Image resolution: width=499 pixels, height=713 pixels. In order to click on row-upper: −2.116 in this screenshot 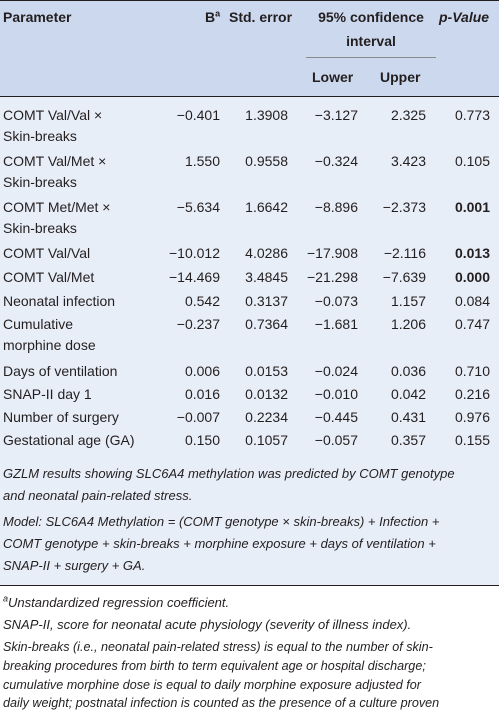, I will do `click(404, 253)`.